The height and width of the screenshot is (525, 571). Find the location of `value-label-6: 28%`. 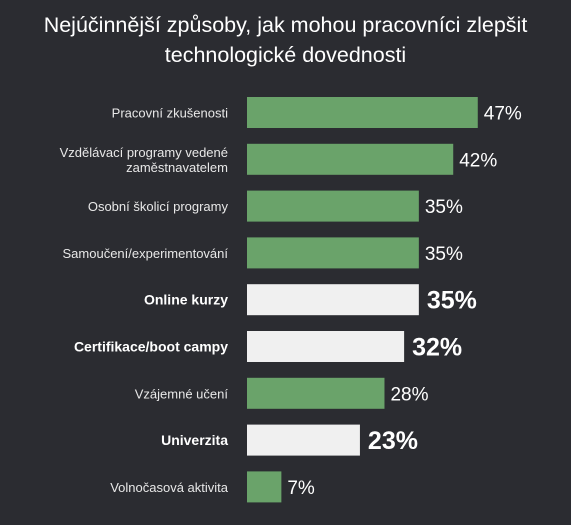

value-label-6: 28% is located at coordinates (409, 394).